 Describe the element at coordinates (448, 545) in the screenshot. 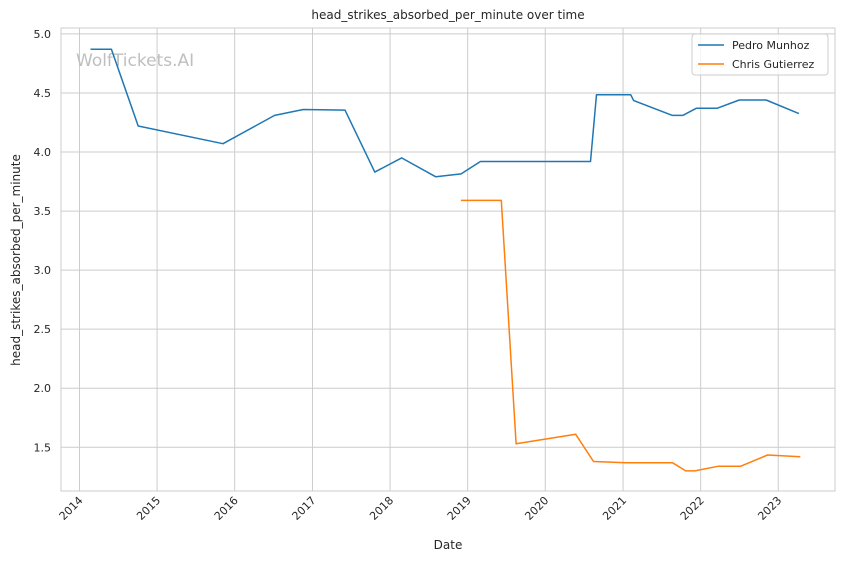

I see `x-axis-label: Date` at that location.